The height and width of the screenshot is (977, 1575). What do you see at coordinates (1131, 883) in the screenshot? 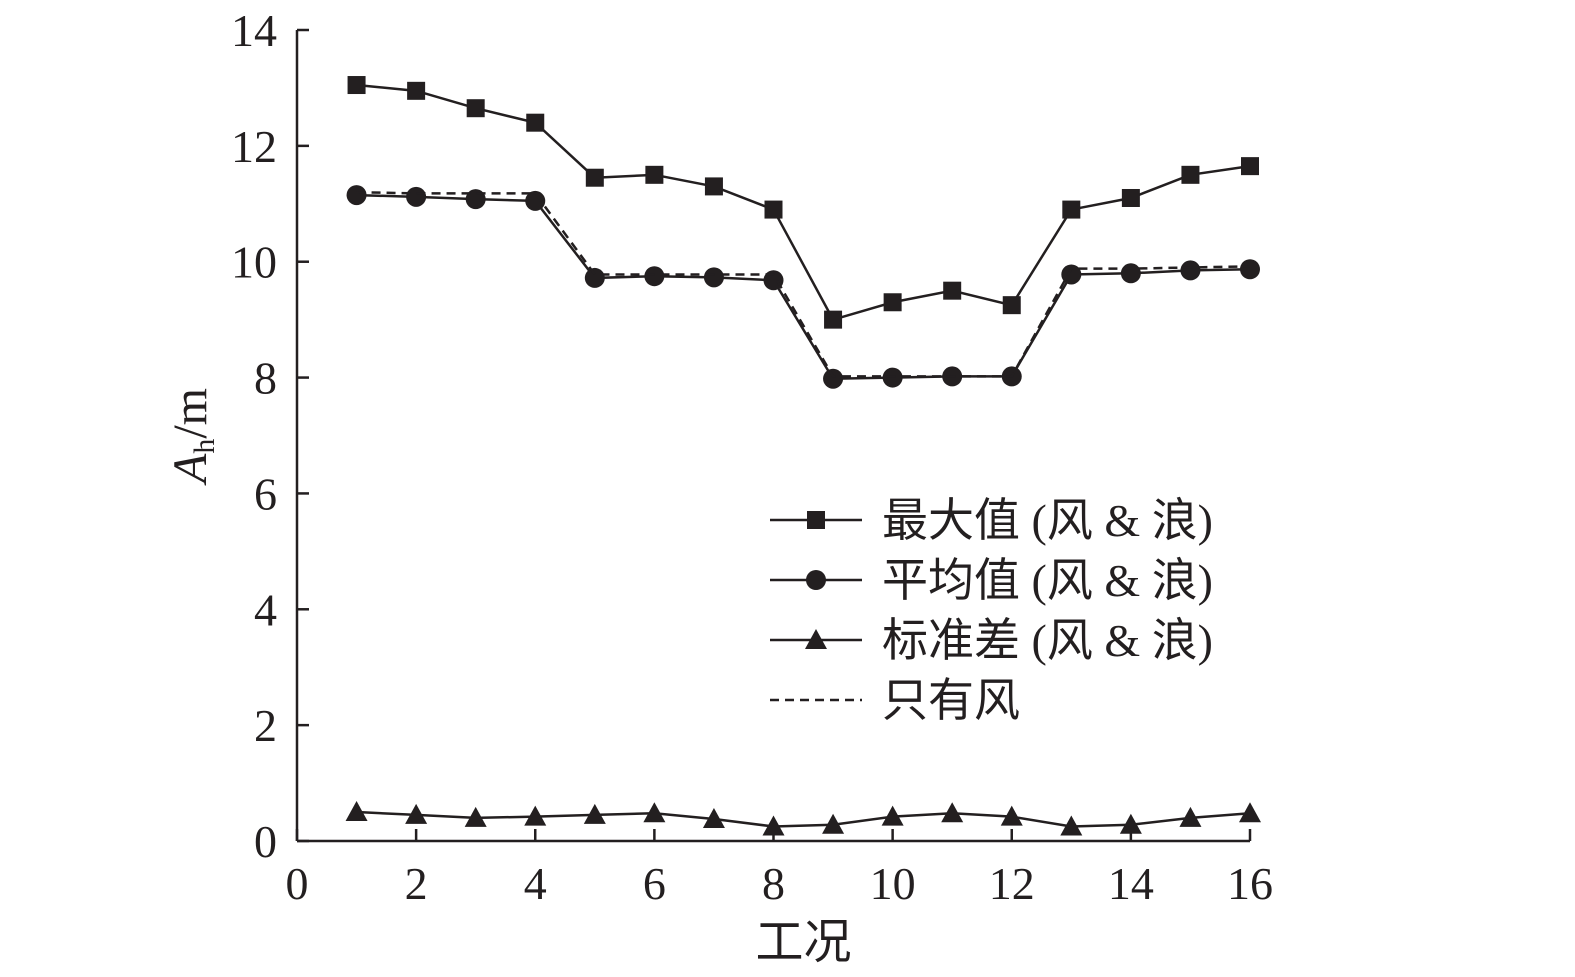
I see `x-tick-label-14: 14` at bounding box center [1131, 883].